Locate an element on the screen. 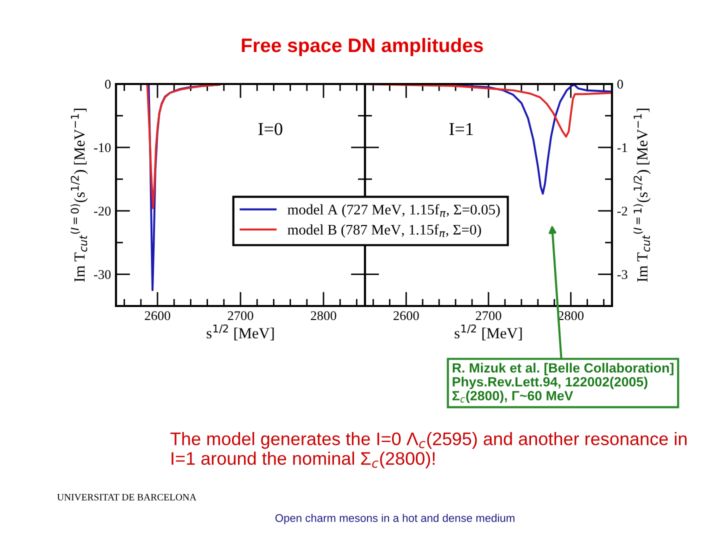  y-tick-label: -30 is located at coordinates (102, 274).